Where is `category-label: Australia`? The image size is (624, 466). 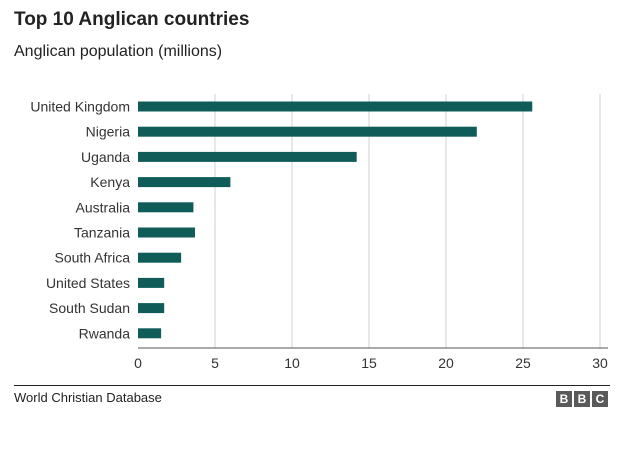
category-label: Australia is located at coordinates (103, 207).